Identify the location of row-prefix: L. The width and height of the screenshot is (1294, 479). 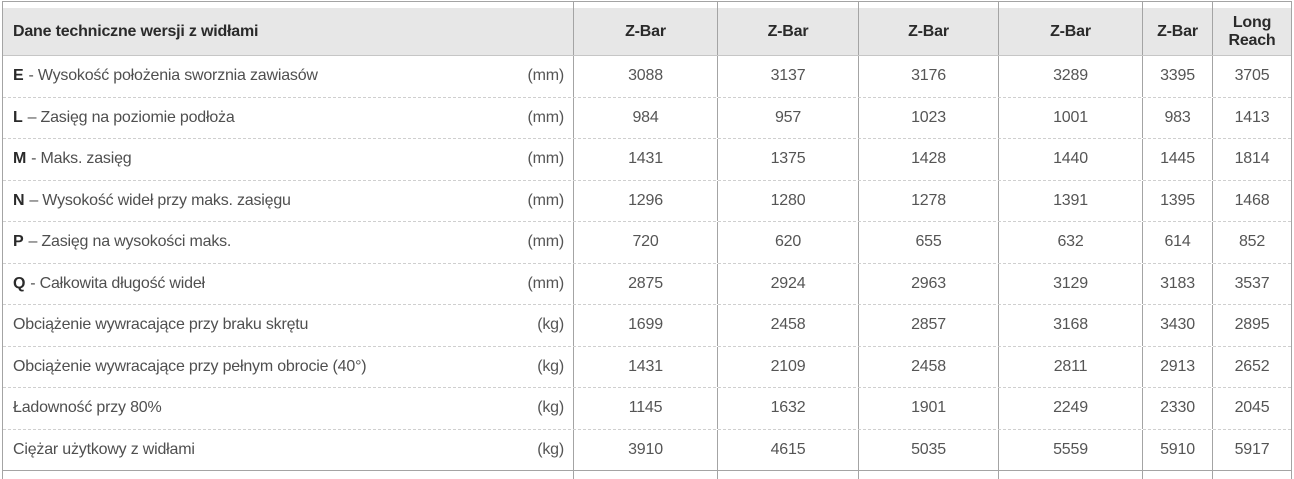
(18, 117).